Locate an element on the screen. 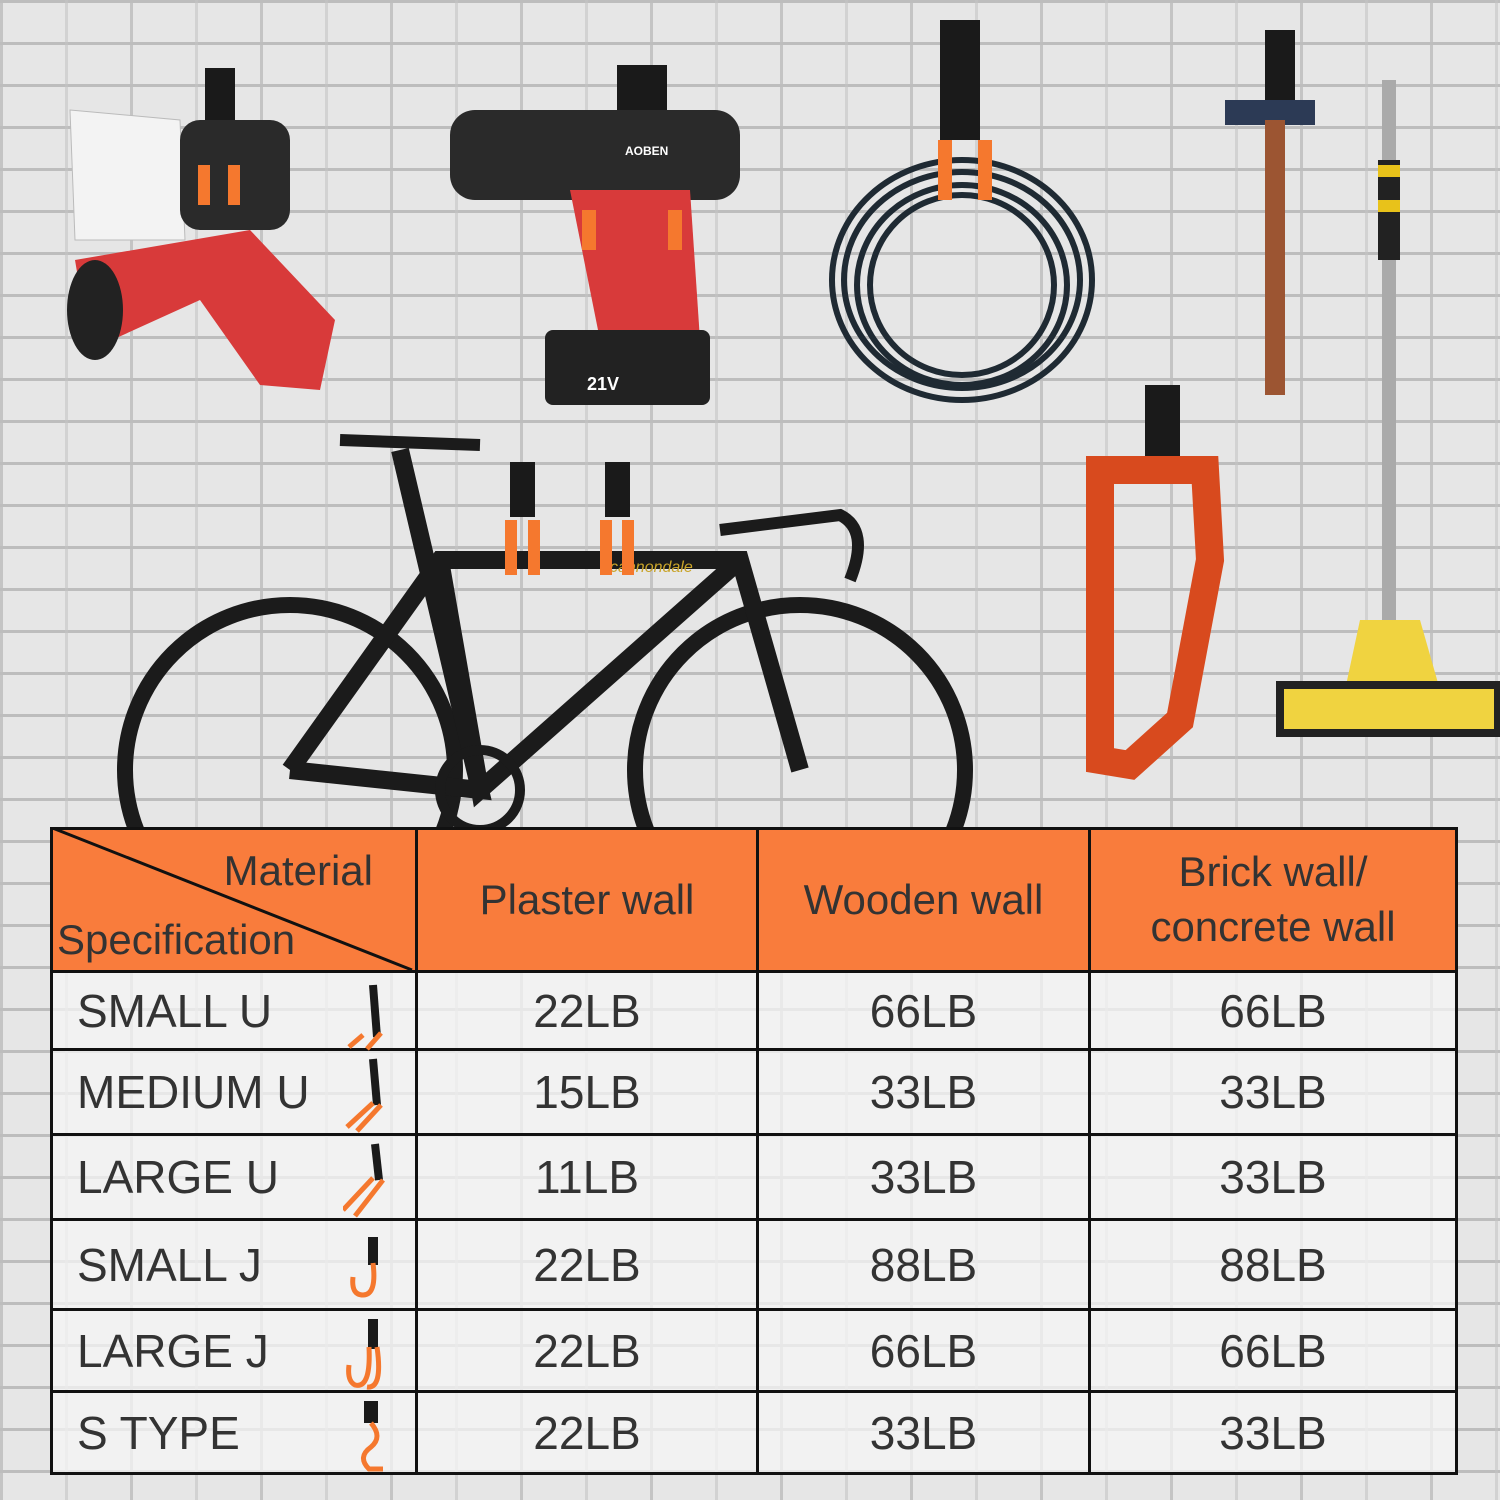 This screenshot has width=1500, height=1500. column-header-brick: Brick wall/concrete wall is located at coordinates (1273, 900).